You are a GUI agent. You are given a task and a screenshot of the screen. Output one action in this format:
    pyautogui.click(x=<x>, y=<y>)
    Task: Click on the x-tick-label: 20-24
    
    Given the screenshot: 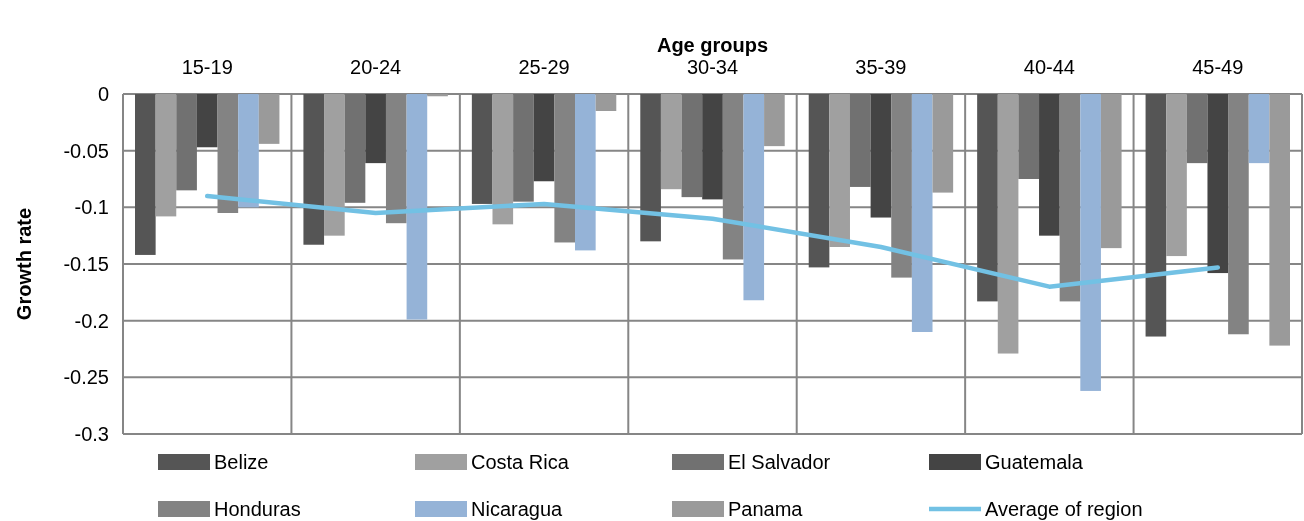 What is the action you would take?
    pyautogui.click(x=376, y=67)
    